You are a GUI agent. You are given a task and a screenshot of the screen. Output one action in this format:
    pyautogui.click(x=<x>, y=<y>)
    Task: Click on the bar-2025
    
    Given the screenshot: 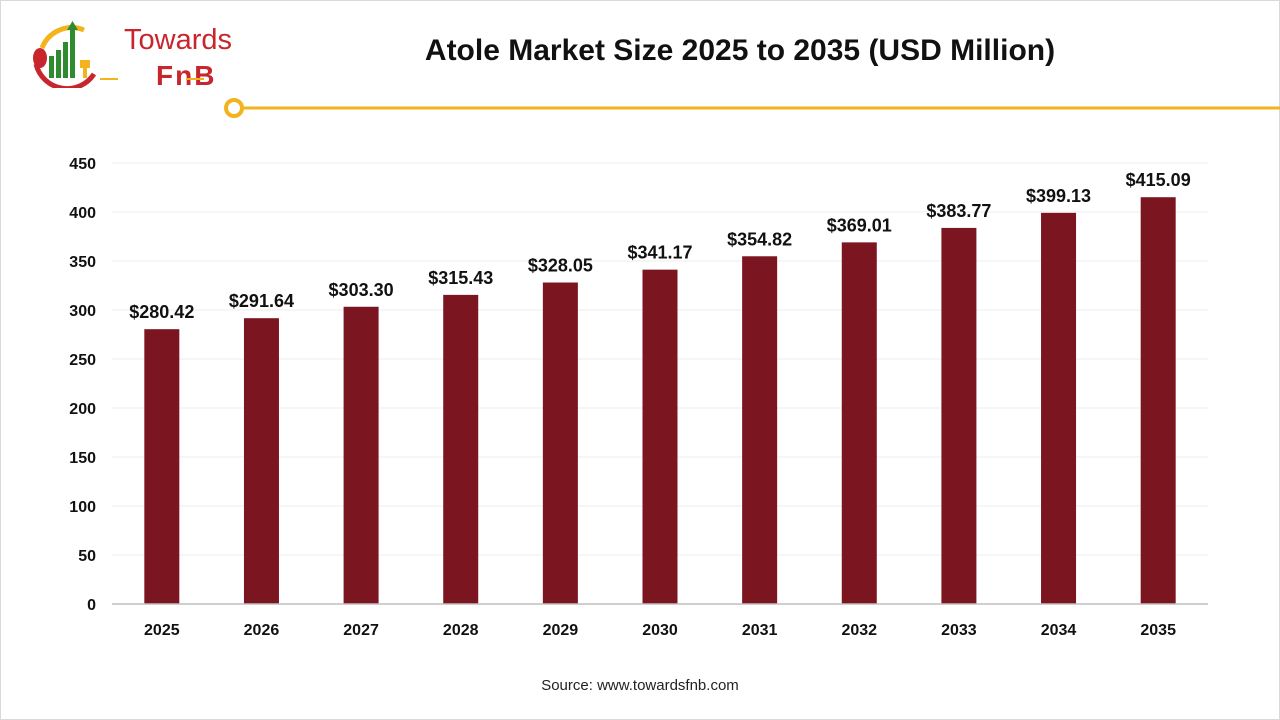 What is the action you would take?
    pyautogui.click(x=162, y=466)
    